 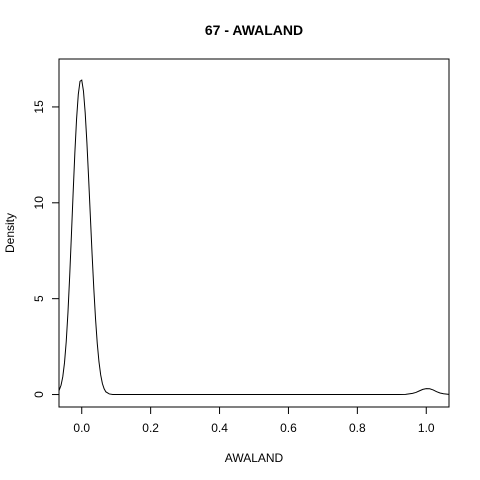 What do you see at coordinates (10, 233) in the screenshot?
I see `y-axis-label: Density` at bounding box center [10, 233].